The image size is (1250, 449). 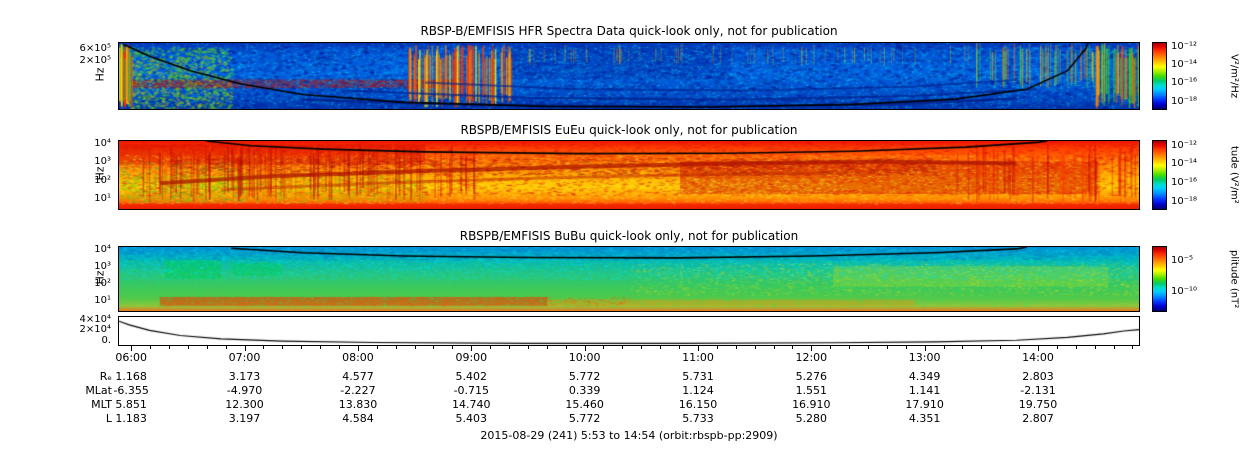 What do you see at coordinates (1234, 175) in the screenshot?
I see `panel2-colorbar-label: tude (V²/m²` at bounding box center [1234, 175].